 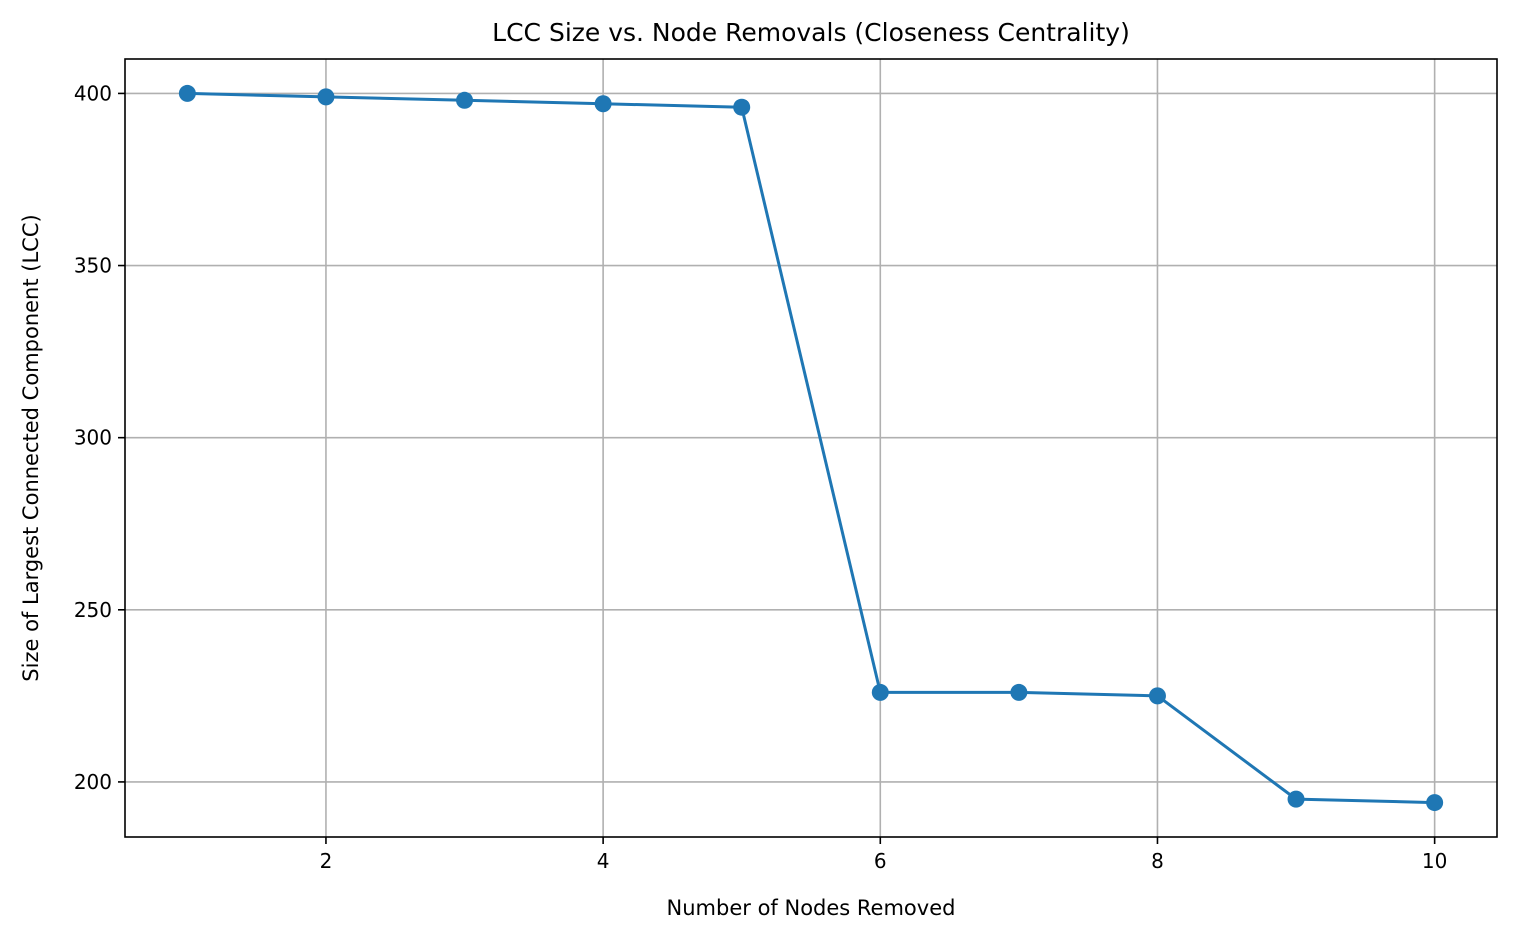 I want to click on x-tick-label: 6, so click(x=880, y=861).